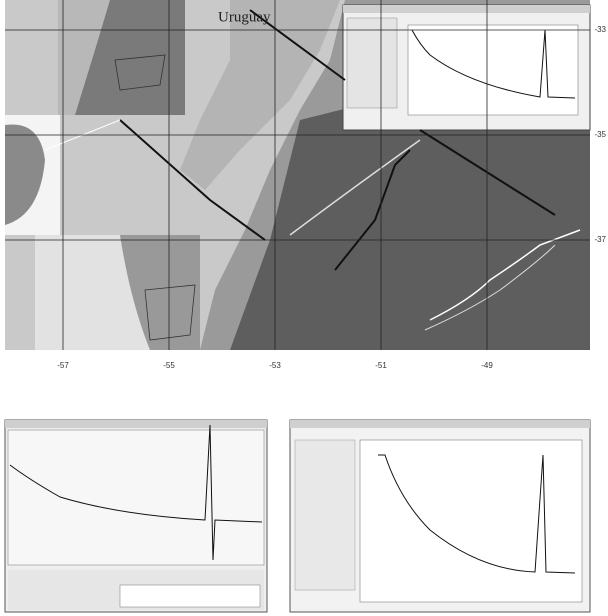 The width and height of the screenshot is (608, 616). I want to click on lon-label: -53, so click(275, 365).